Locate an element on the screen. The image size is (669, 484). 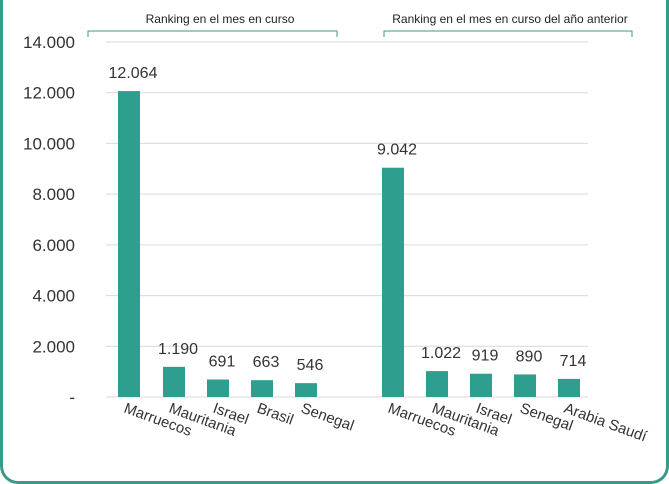
category-label: Brasil is located at coordinates (275, 414).